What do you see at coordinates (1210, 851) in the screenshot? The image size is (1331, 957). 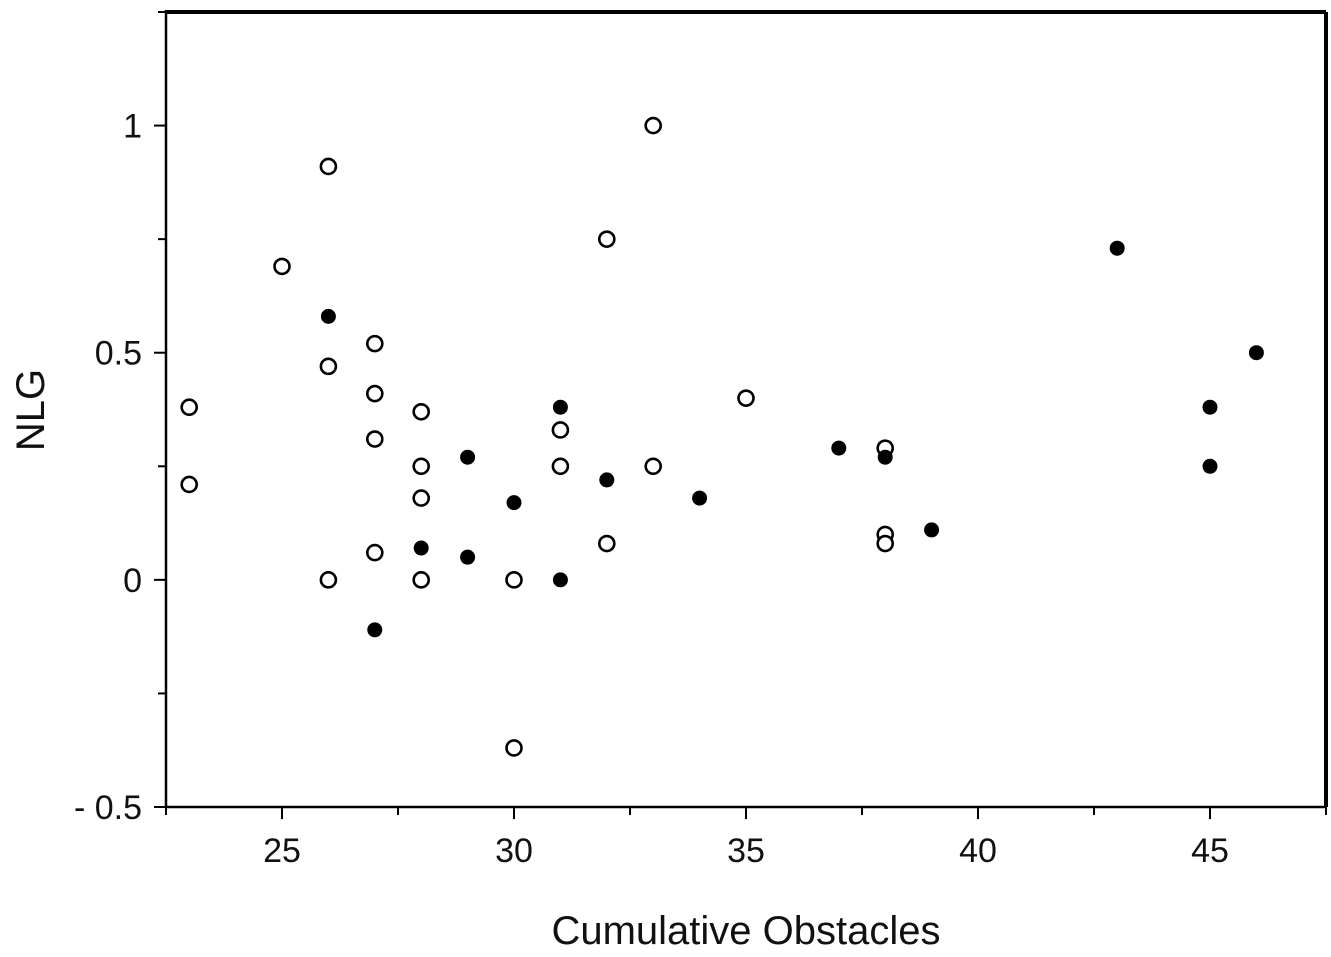 I see `x-tick-label: 45` at bounding box center [1210, 851].